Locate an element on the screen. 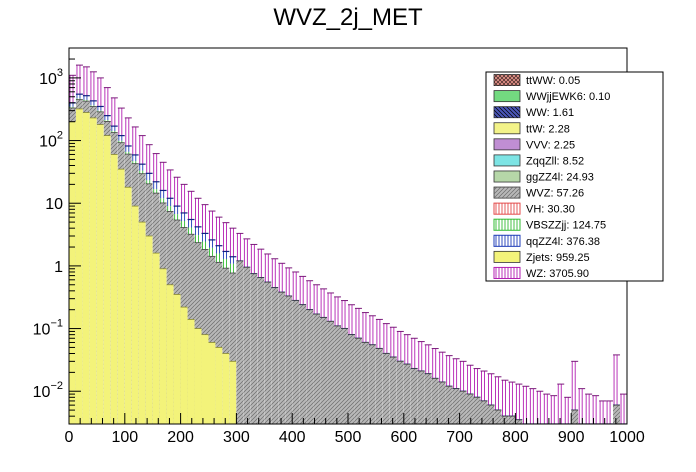 Image resolution: width=696 pixels, height=472 pixels. legend-entry: WVZ: 57.26 is located at coordinates (538, 193).